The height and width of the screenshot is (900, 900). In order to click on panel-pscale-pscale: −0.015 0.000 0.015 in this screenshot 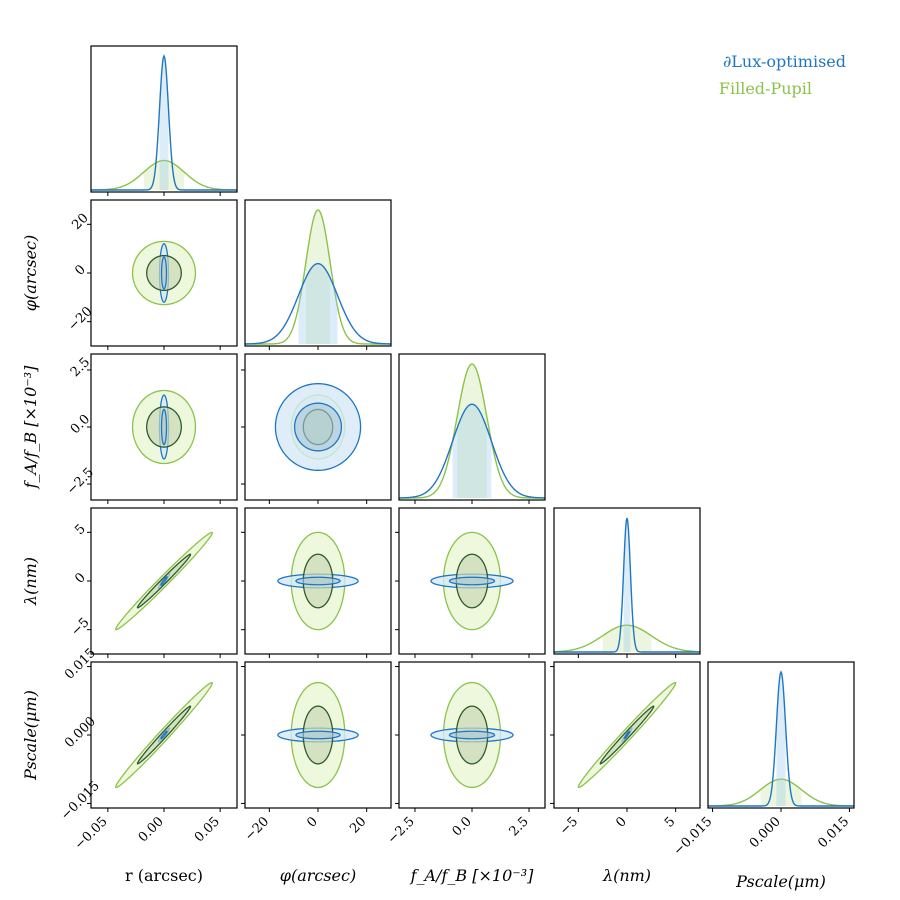, I will do `click(763, 760)`.